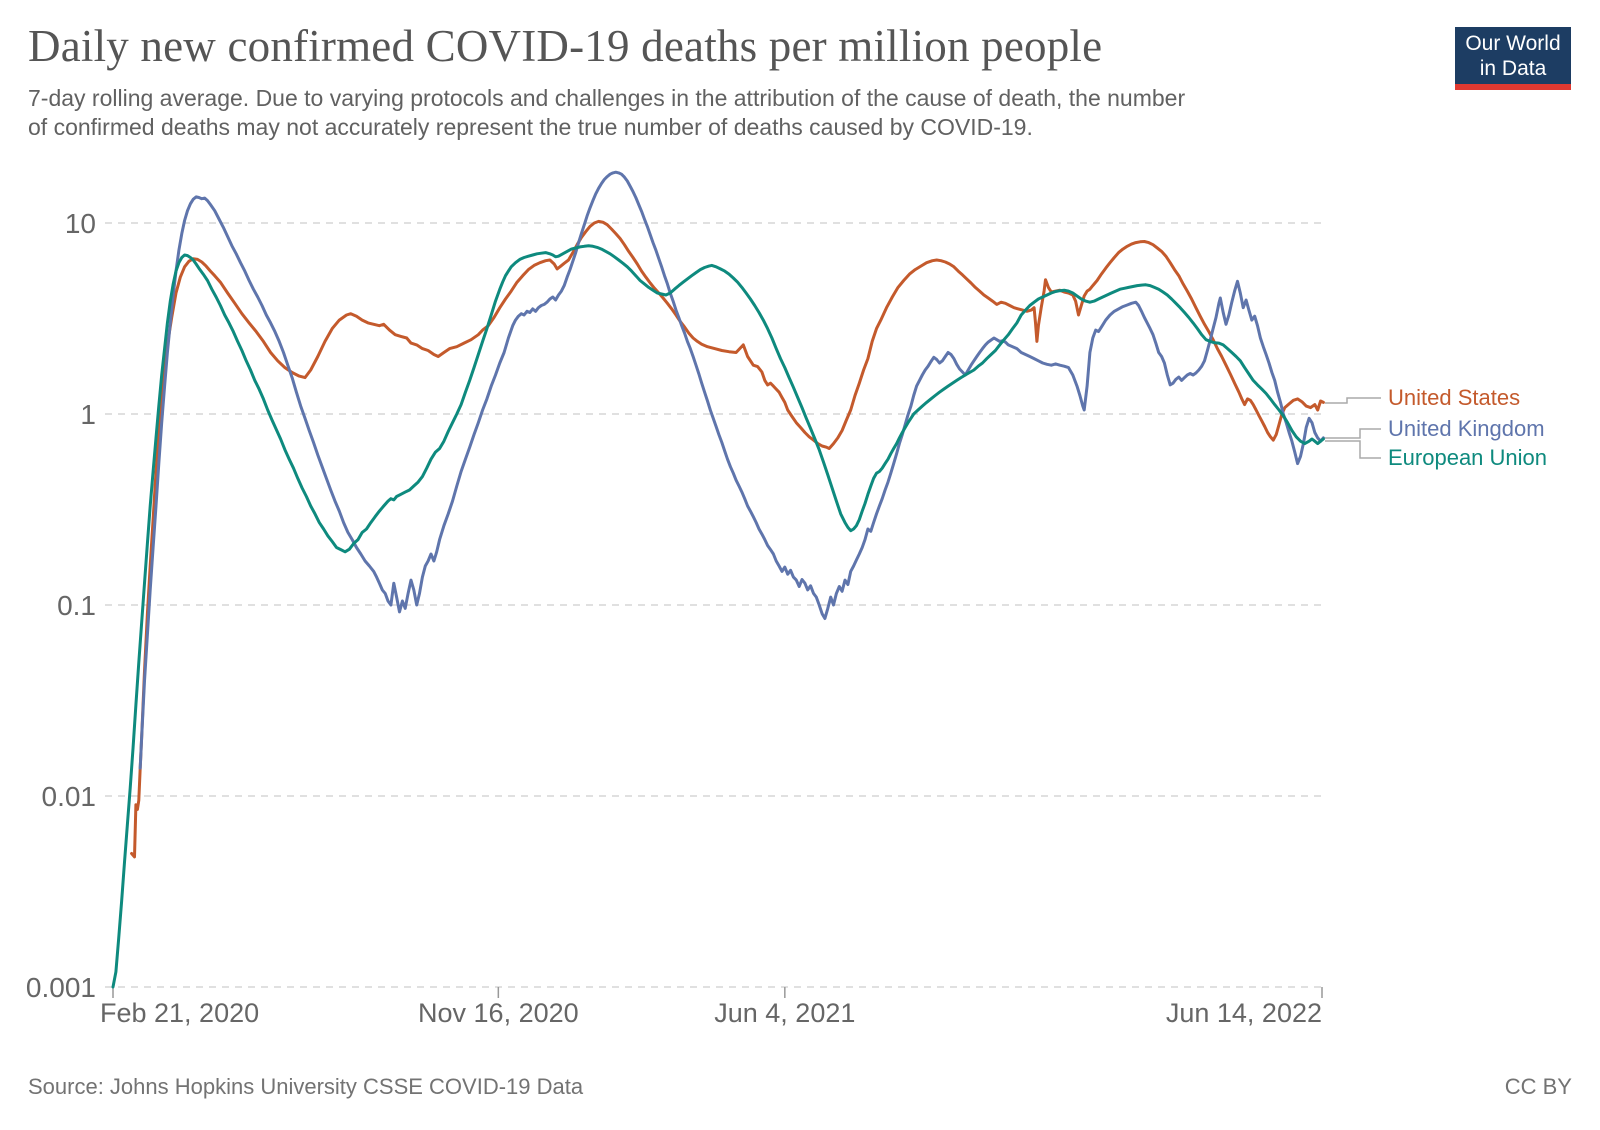 Image resolution: width=1600 pixels, height=1130 pixels. Describe the element at coordinates (1244, 1013) in the screenshot. I see `x-axis-label-3: Jun 14, 2022` at that location.